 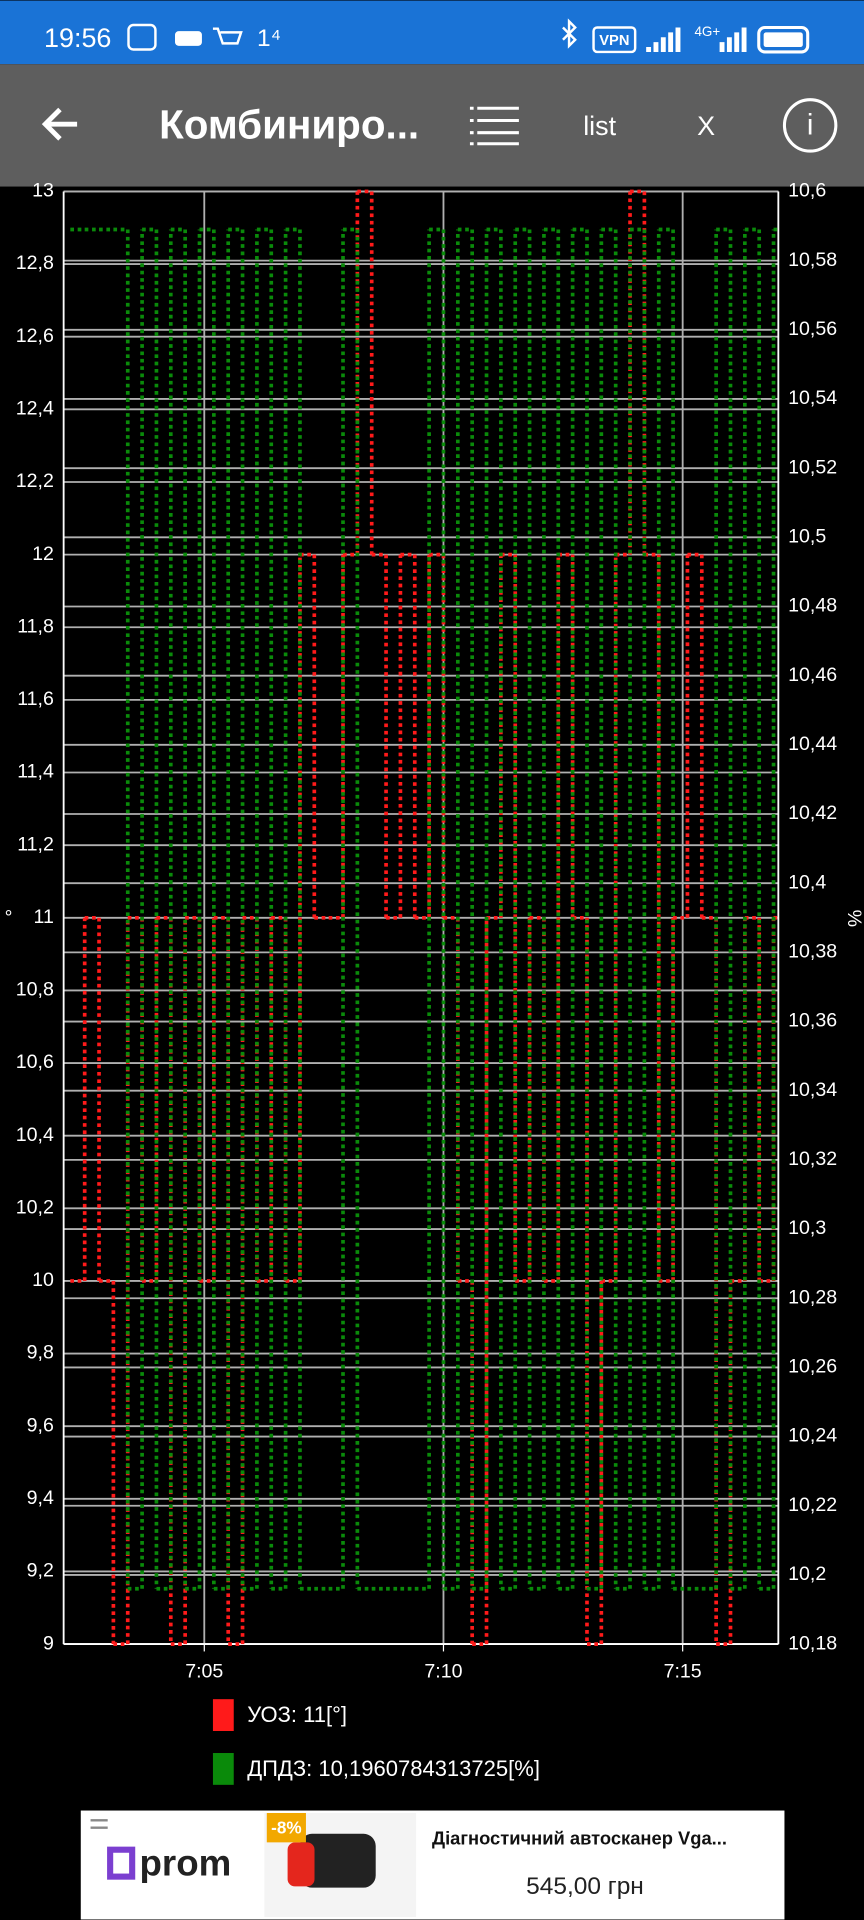 What do you see at coordinates (812, 675) in the screenshot?
I see `y2-tick-label: 10,46` at bounding box center [812, 675].